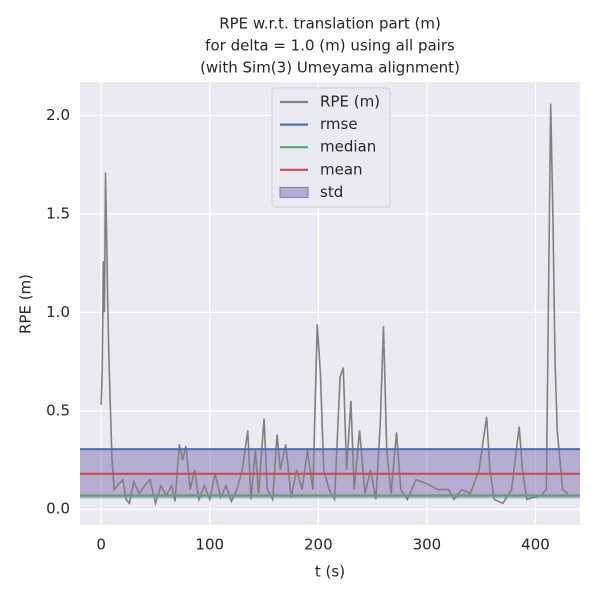  I want to click on chart-title: (with Sim(3) Umeyama alignment), so click(330, 68).